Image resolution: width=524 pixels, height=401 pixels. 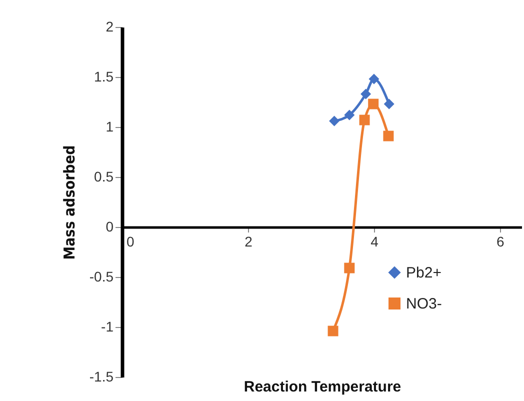 I want to click on y-tick-label: 2, so click(x=110, y=26).